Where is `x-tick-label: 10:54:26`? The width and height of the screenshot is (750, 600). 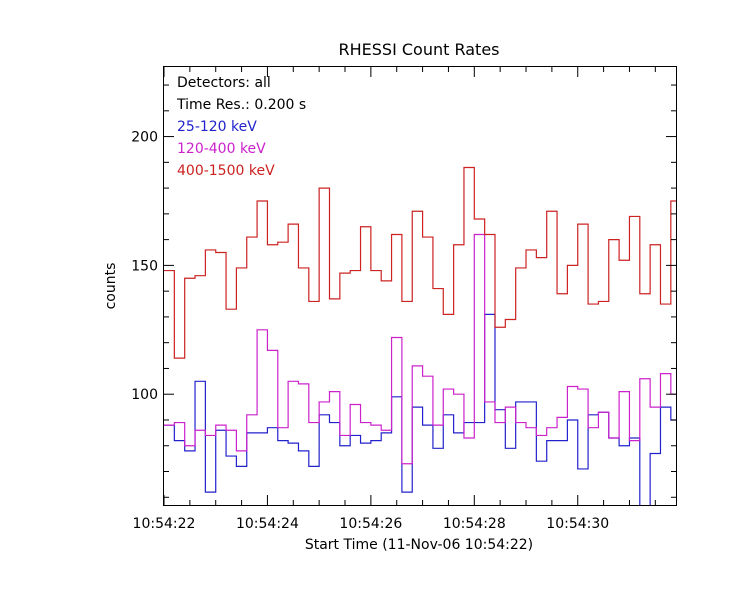
x-tick-label: 10:54:26 is located at coordinates (370, 524).